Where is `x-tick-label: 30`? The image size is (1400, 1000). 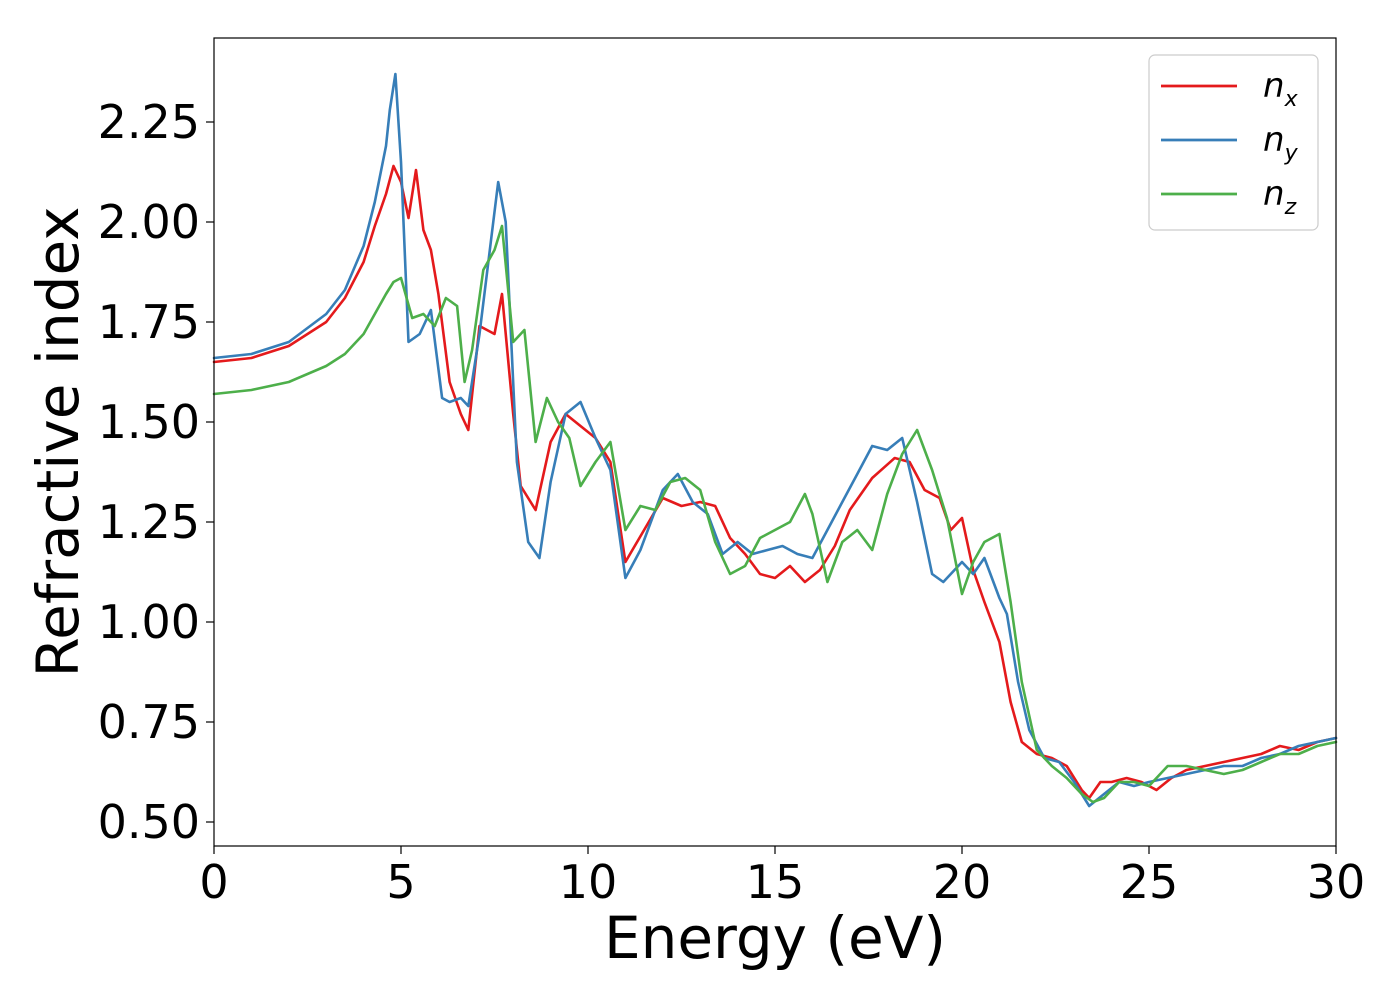
x-tick-label: 30 is located at coordinates (1336, 882).